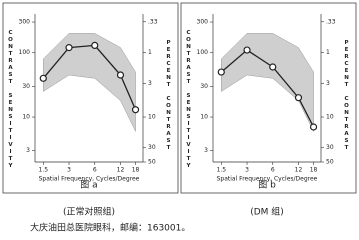 The height and width of the screenshot is (240, 359). What do you see at coordinates (267, 185) in the screenshot?
I see `panel-caption: 图 b` at bounding box center [267, 185].